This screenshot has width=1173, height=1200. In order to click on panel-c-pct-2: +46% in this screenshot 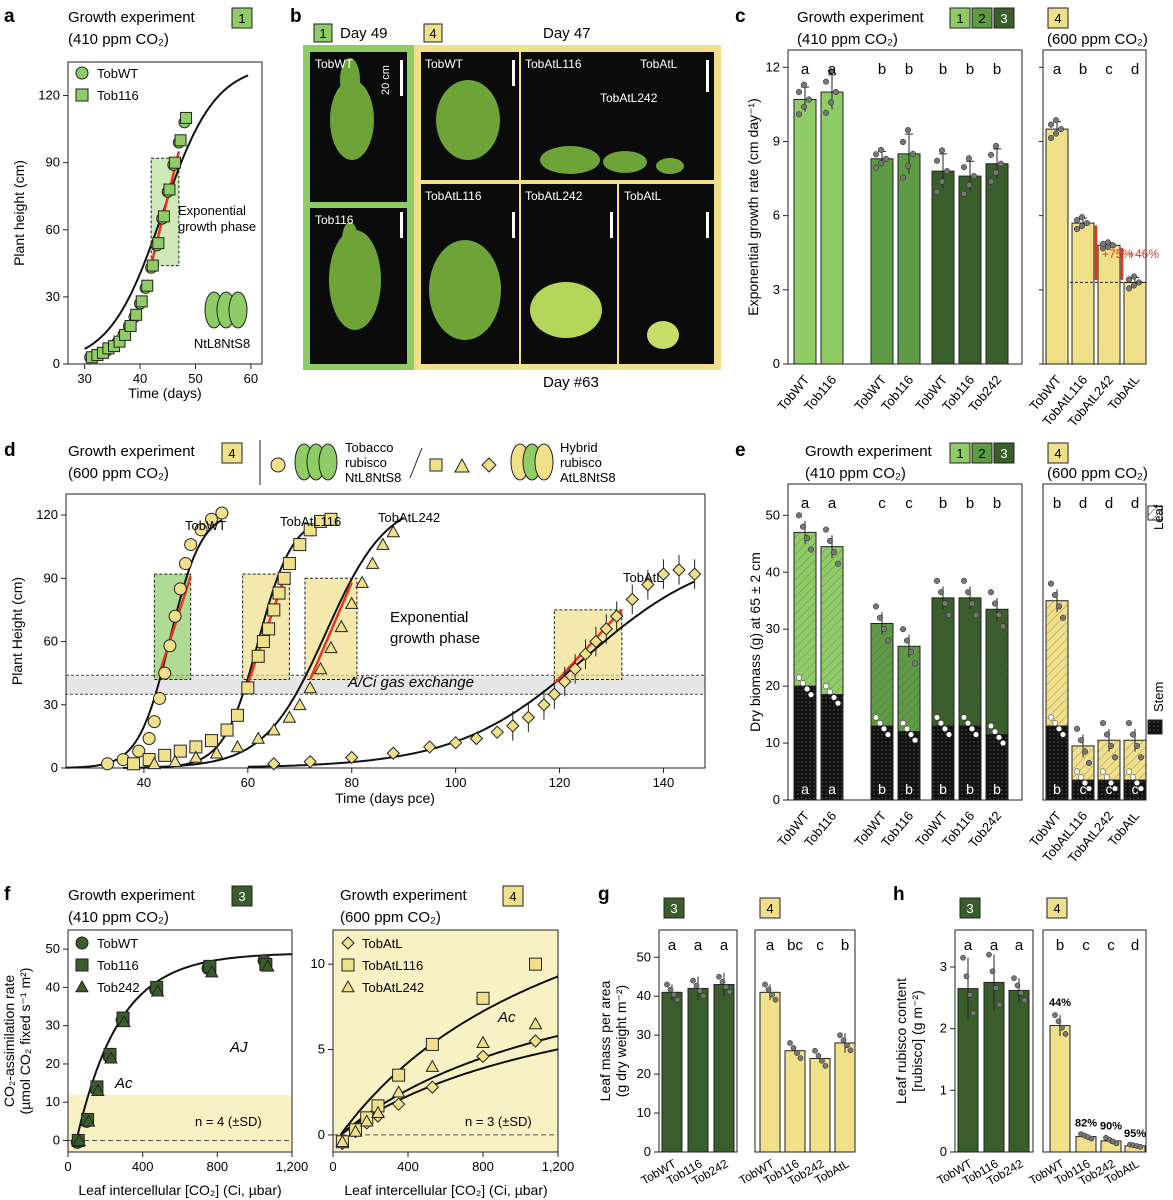, I will do `click(1143, 254)`.